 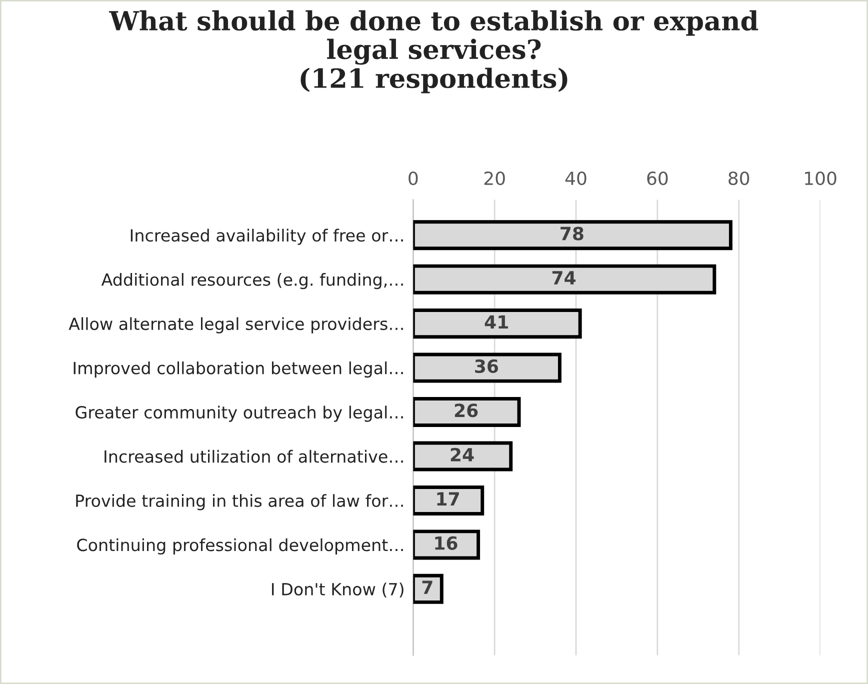 I want to click on data-label: 41, so click(x=496, y=322).